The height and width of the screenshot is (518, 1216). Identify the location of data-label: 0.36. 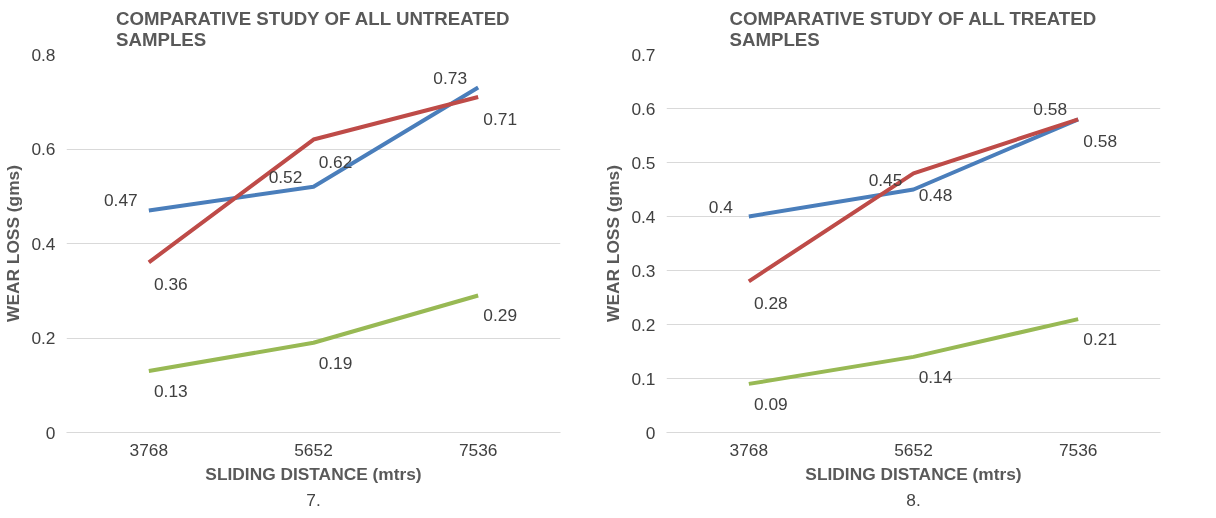
(170, 284).